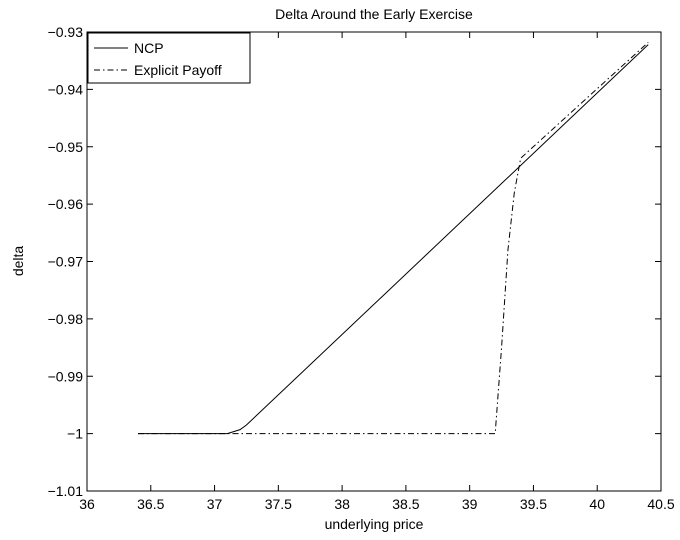 The image size is (680, 540). Describe the element at coordinates (660, 504) in the screenshot. I see `x-tick-label: 40.5` at that location.